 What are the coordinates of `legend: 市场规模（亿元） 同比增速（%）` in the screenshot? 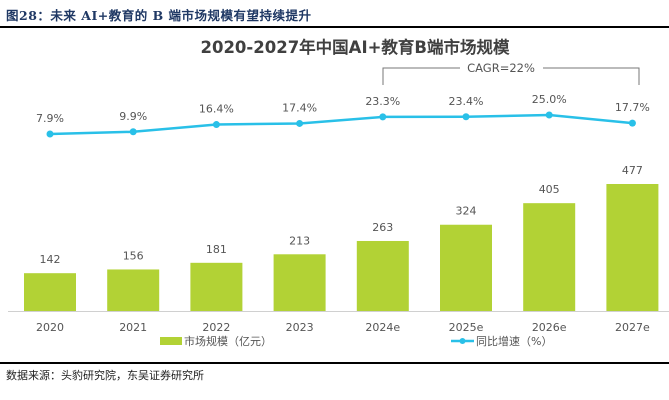 It's located at (356, 341).